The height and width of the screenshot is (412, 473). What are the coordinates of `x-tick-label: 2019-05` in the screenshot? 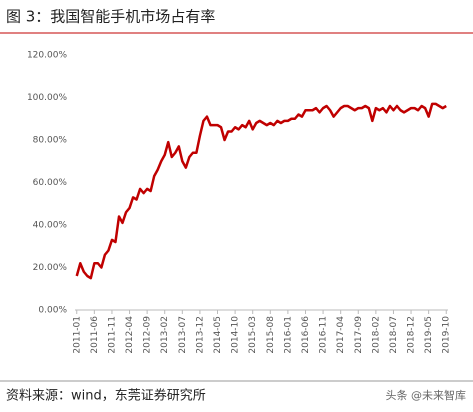 It's located at (429, 335).